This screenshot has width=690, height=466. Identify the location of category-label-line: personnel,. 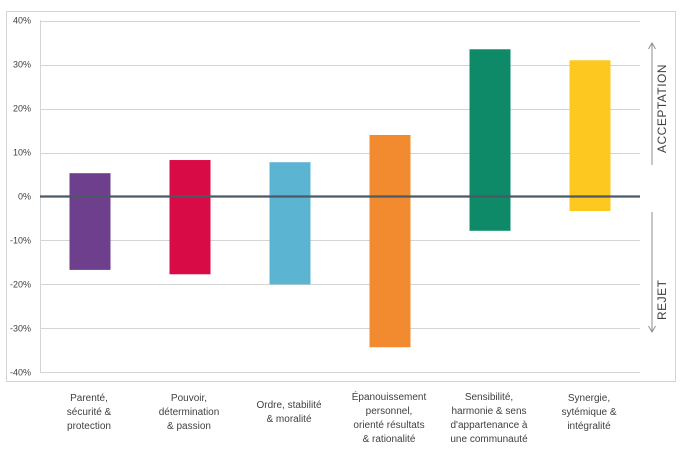
(389, 411).